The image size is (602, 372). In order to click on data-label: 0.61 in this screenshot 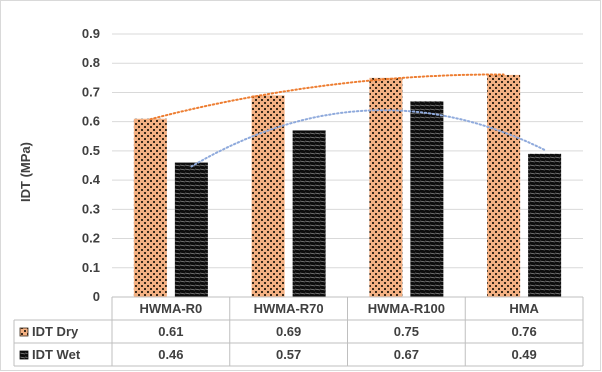, I will do `click(170, 331)`.